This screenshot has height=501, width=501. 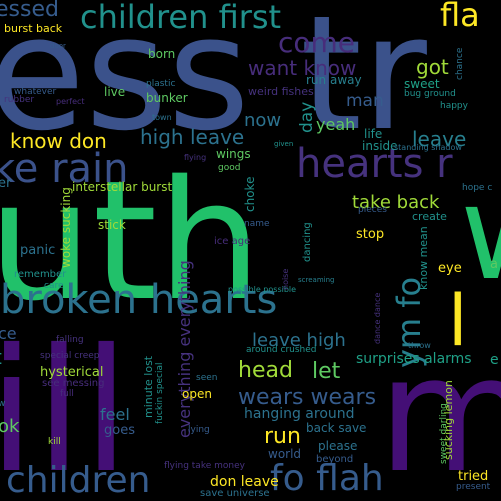 I want to click on word-leave: leave, so click(x=439, y=139).